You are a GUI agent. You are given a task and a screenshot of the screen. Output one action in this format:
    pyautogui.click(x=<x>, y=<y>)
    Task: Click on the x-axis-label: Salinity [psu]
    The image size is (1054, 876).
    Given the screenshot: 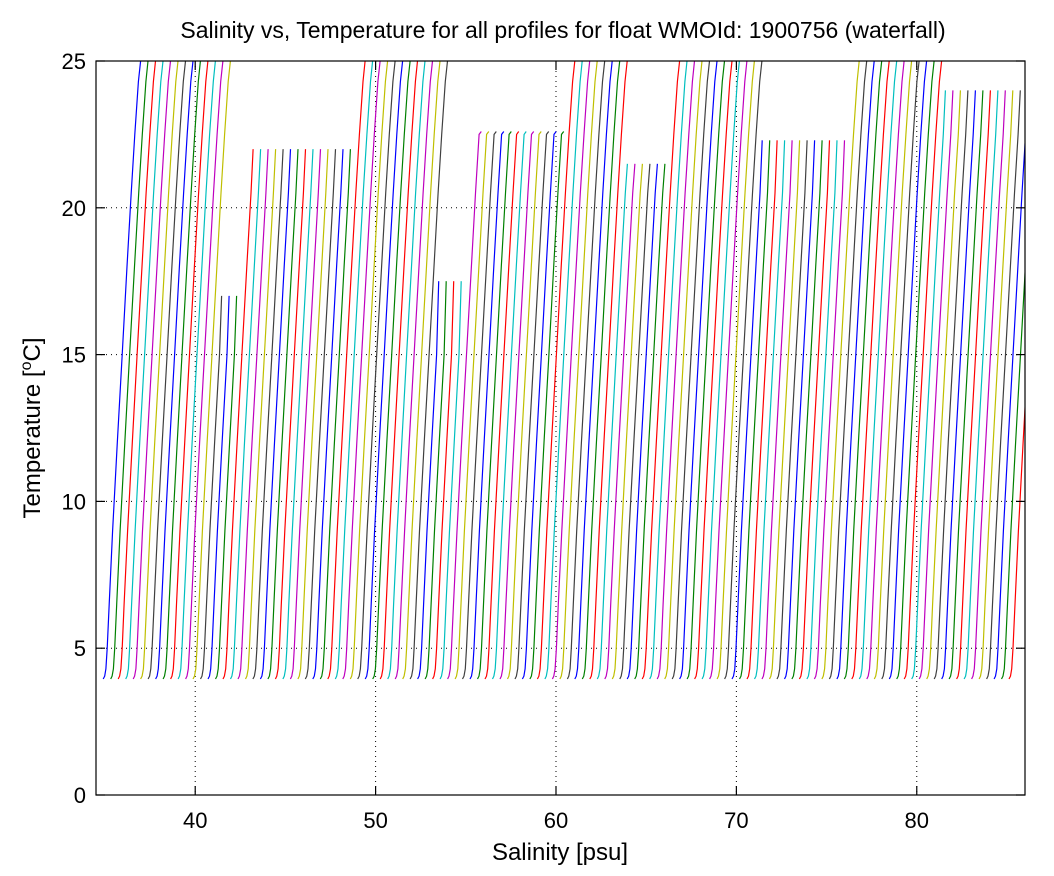 What is the action you would take?
    pyautogui.click(x=560, y=852)
    